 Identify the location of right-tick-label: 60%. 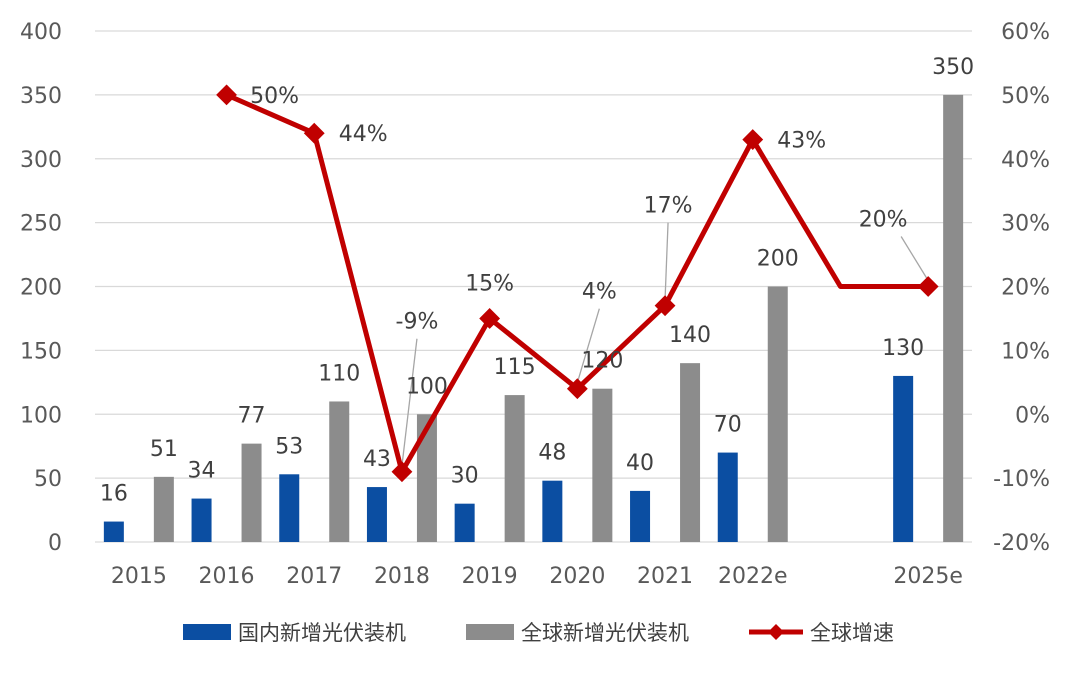
(1025, 32).